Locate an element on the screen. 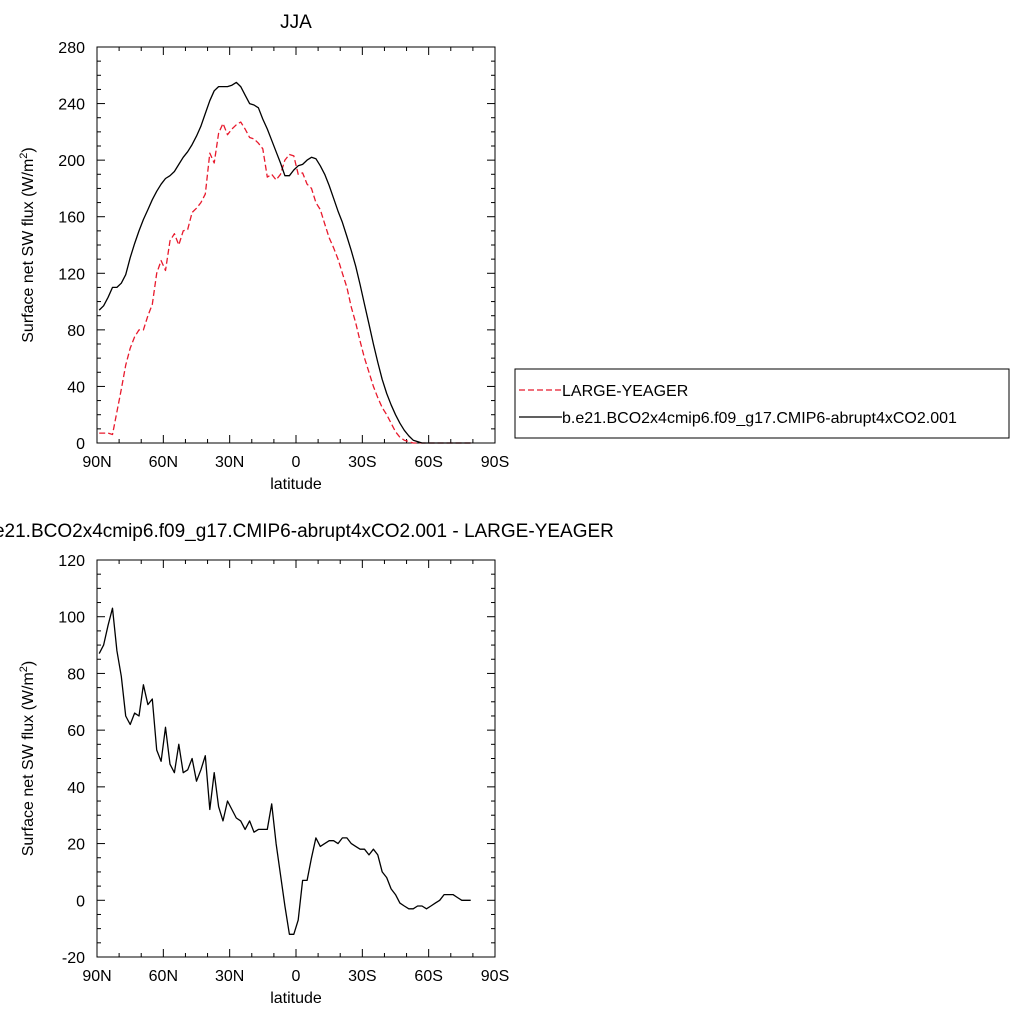 This screenshot has width=1024, height=1024. top-y-tick-label: 40 is located at coordinates (76, 387).